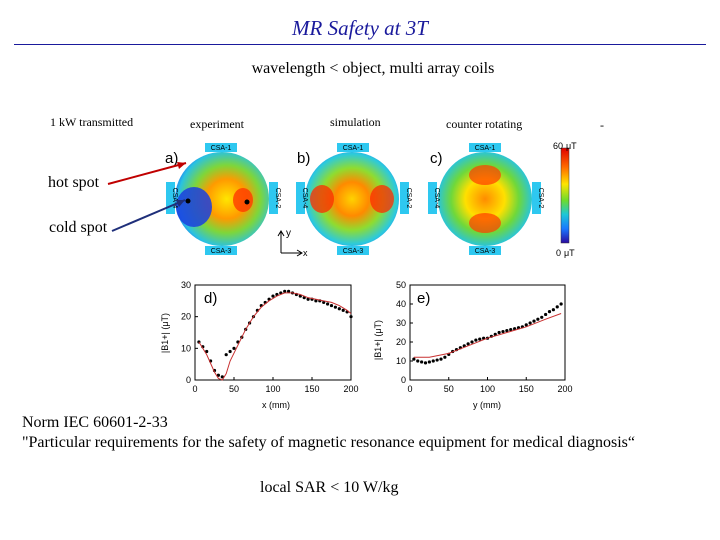  Describe the element at coordinates (290, 243) in the screenshot. I see `axes-indicator` at that location.